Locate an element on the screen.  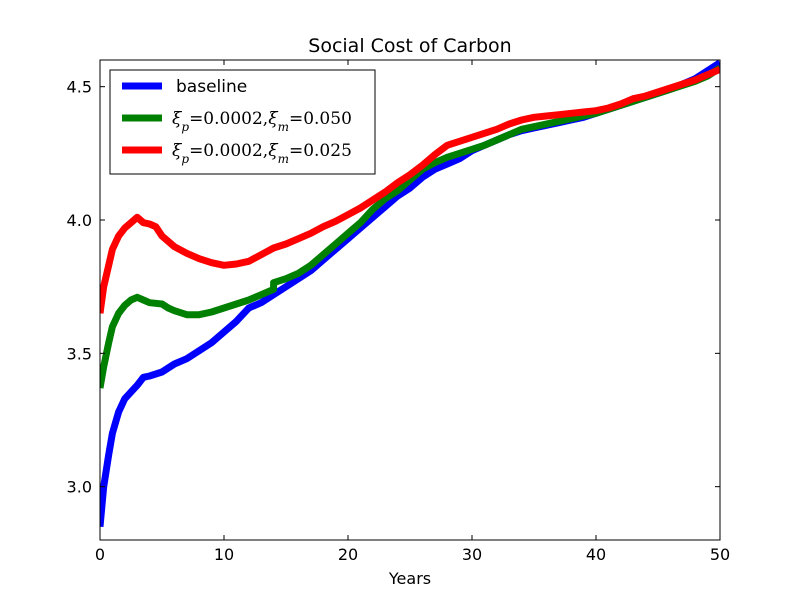
x-axis-label: Years is located at coordinates (409, 578).